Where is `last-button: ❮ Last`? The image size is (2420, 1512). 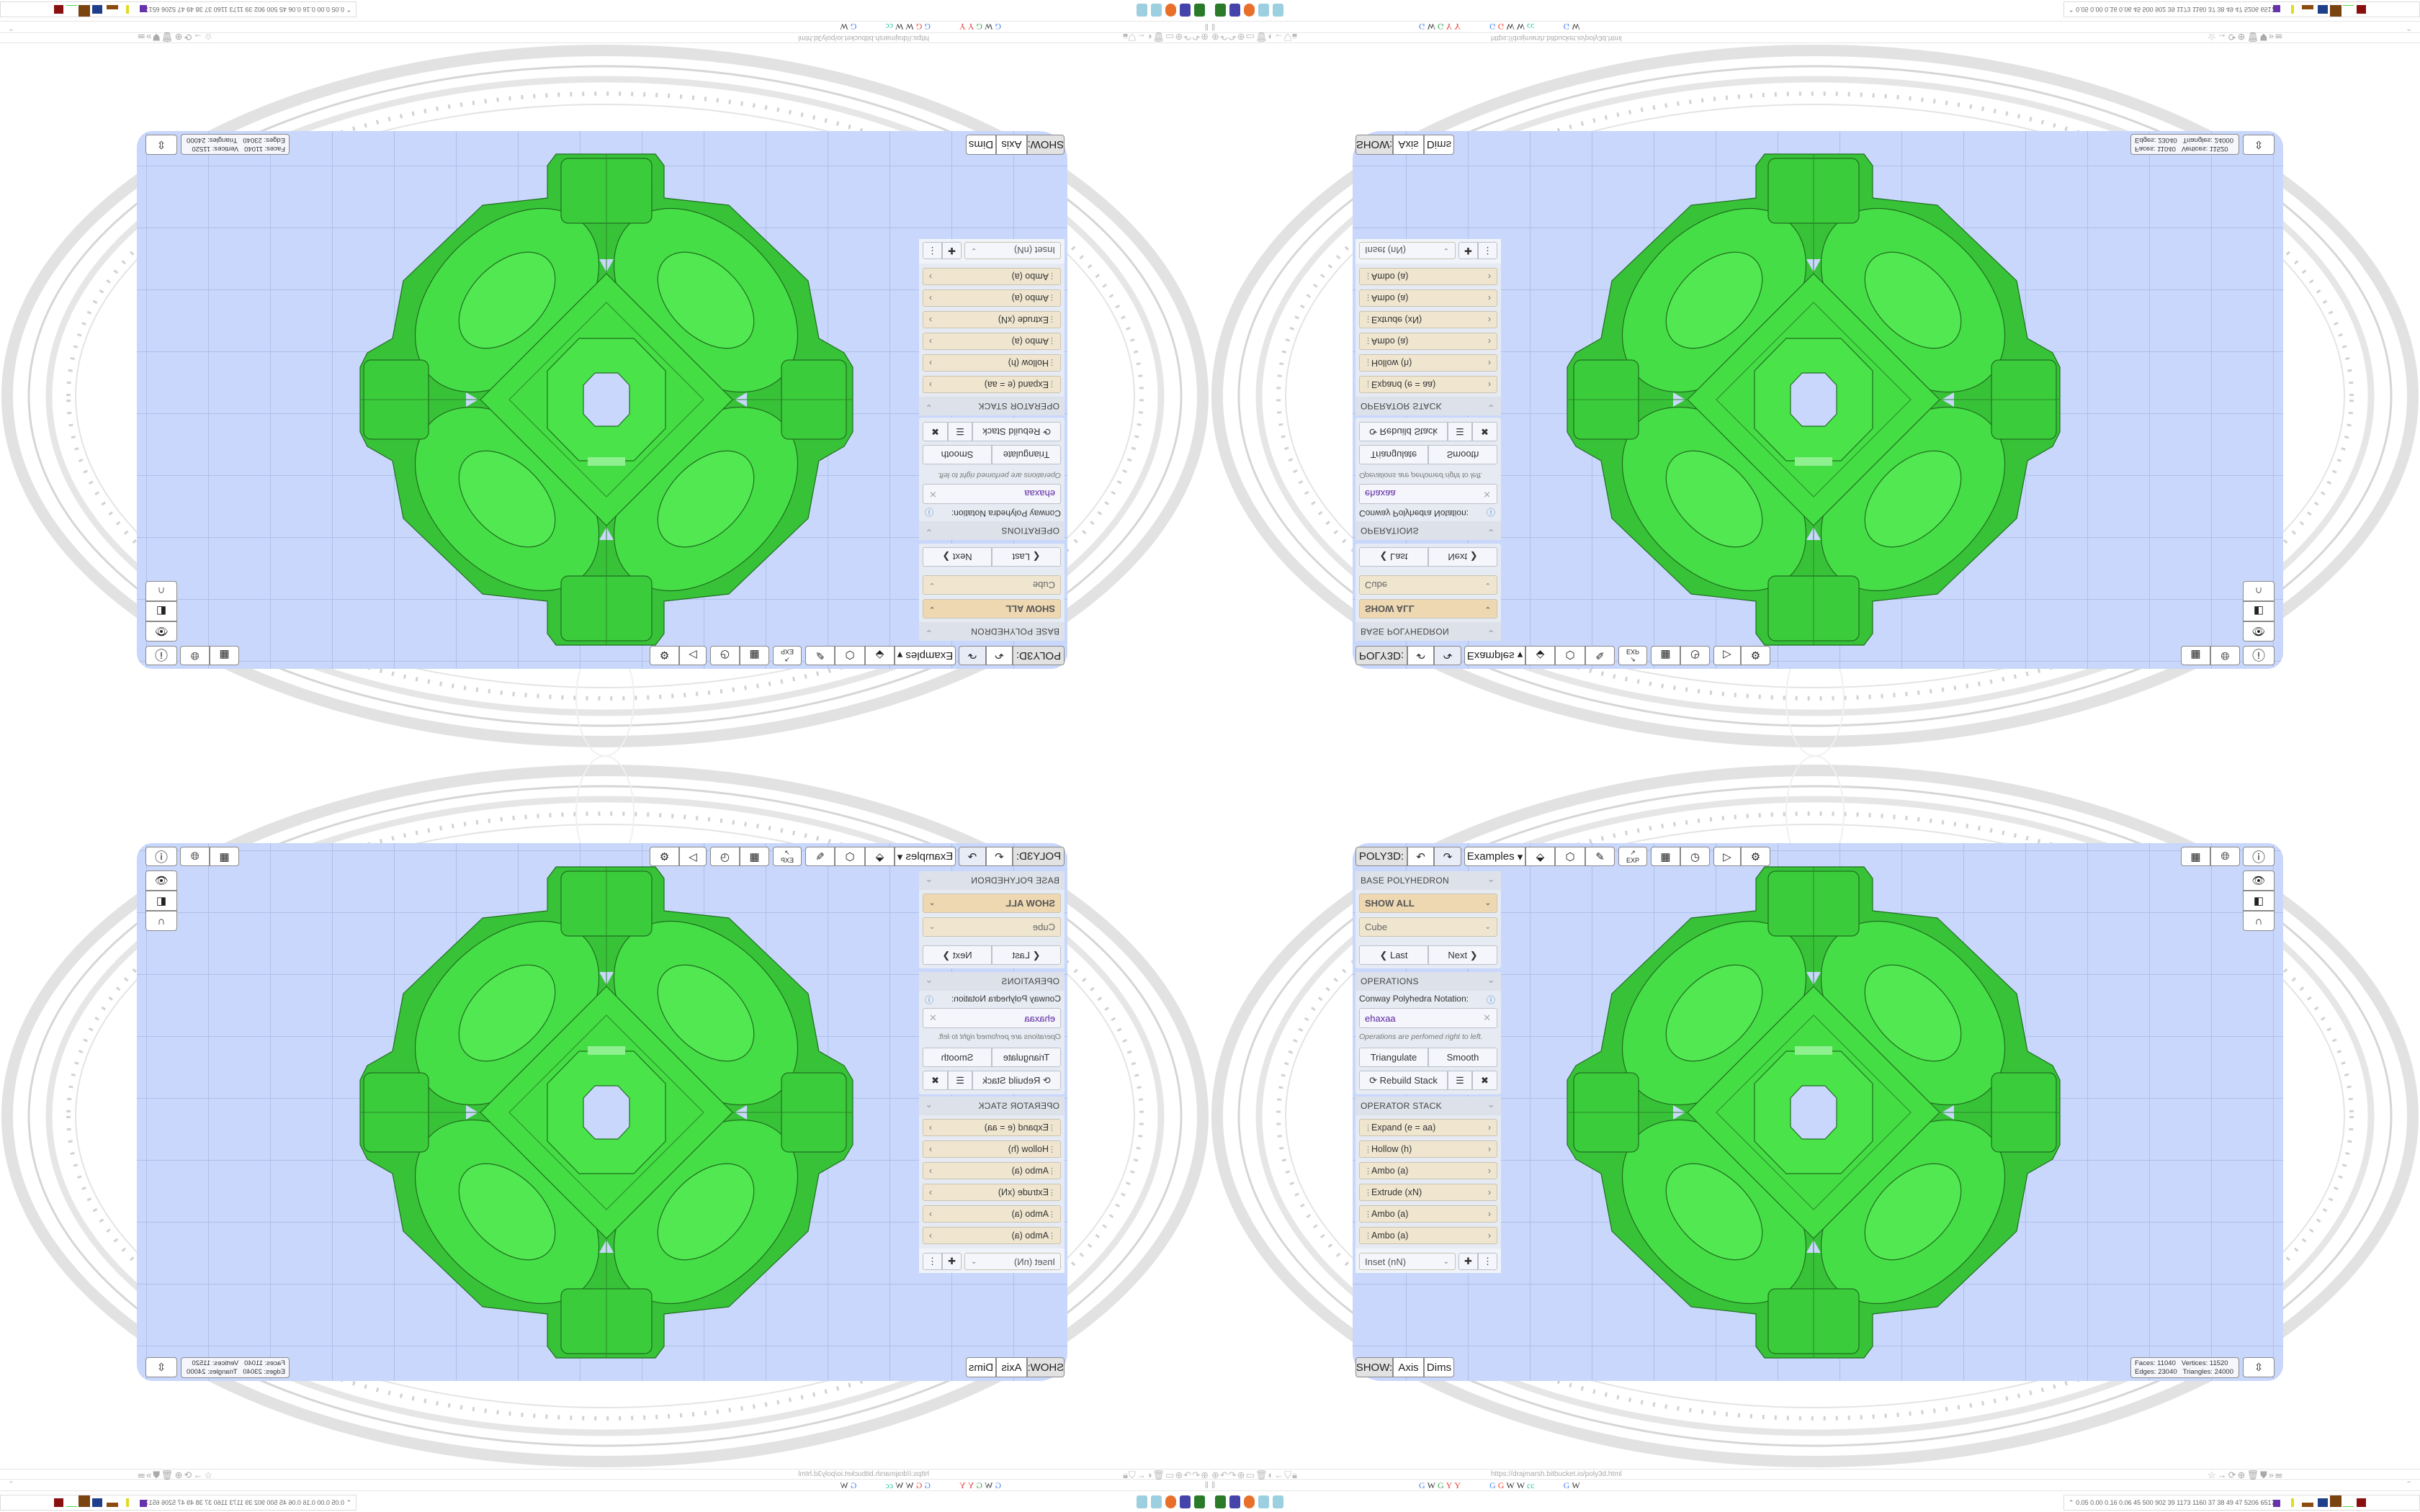
last-button: ❮ Last is located at coordinates (1026, 955).